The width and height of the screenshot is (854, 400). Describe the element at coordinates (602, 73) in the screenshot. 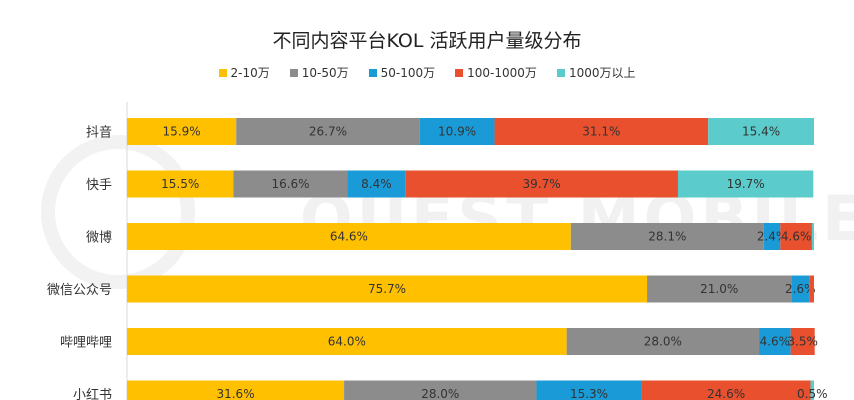

I see `legend-label: 1000万以上` at that location.